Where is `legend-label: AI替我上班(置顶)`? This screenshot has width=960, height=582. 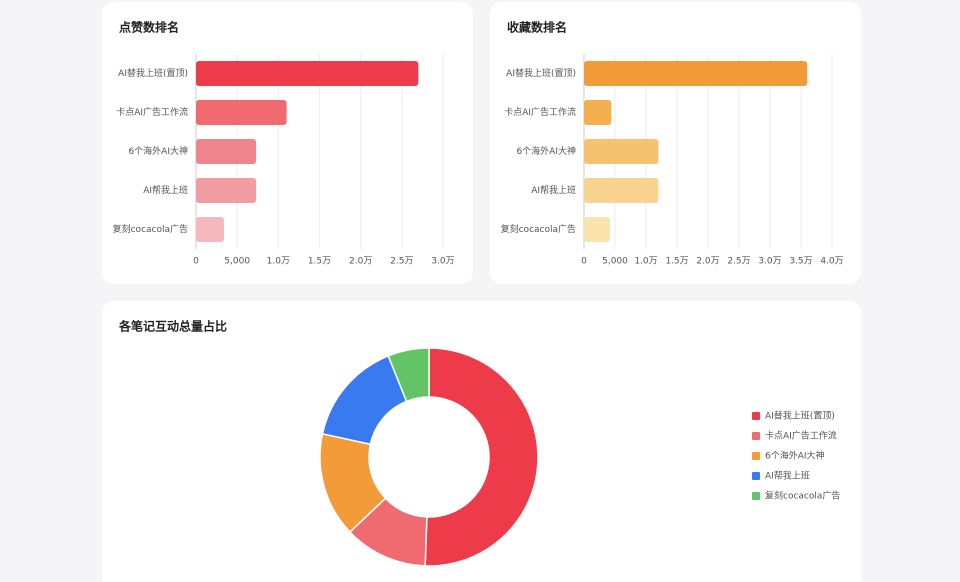 legend-label: AI替我上班(置顶) is located at coordinates (800, 416).